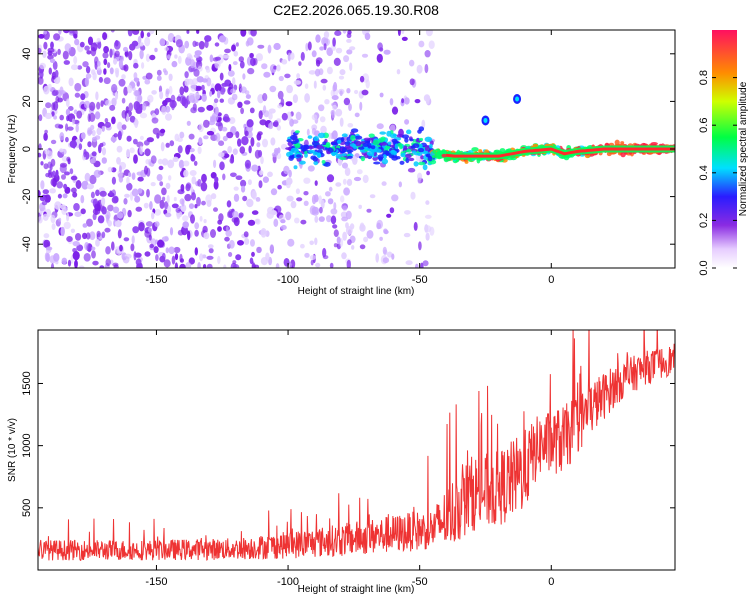 This screenshot has width=750, height=600. I want to click on y-tick-label: 1000, so click(27, 445).